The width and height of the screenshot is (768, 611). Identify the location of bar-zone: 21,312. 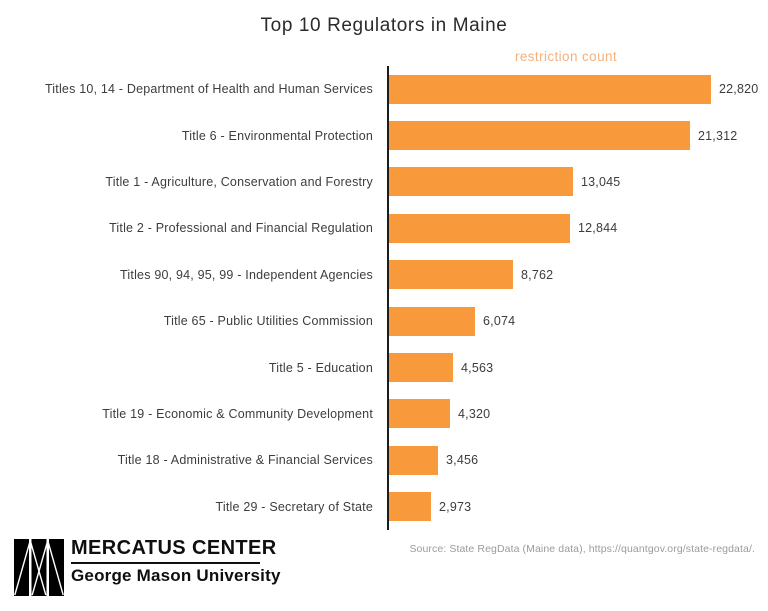
(577, 136).